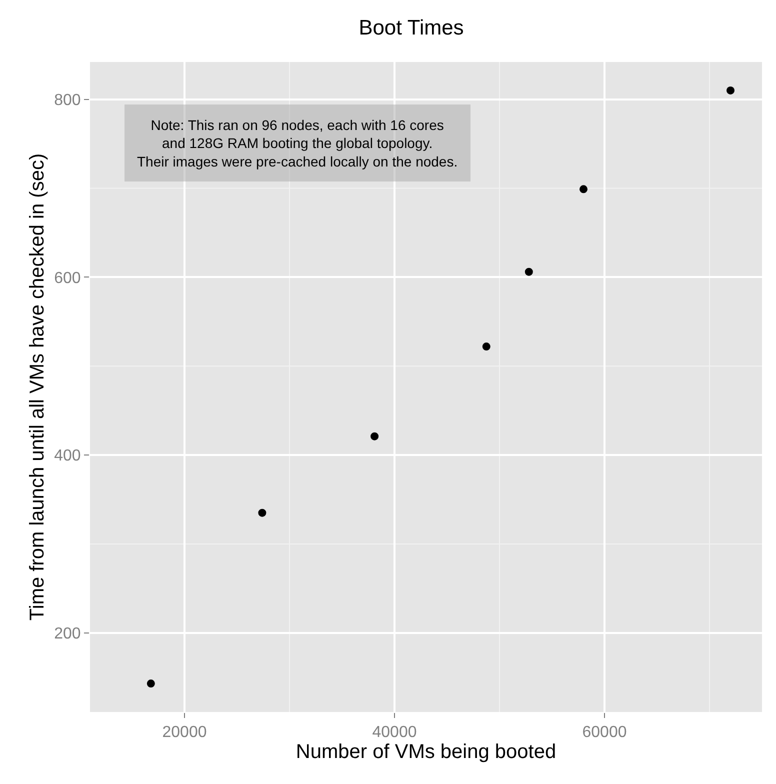 This screenshot has width=776, height=784. What do you see at coordinates (67, 278) in the screenshot?
I see `y-tick-label: 600` at bounding box center [67, 278].